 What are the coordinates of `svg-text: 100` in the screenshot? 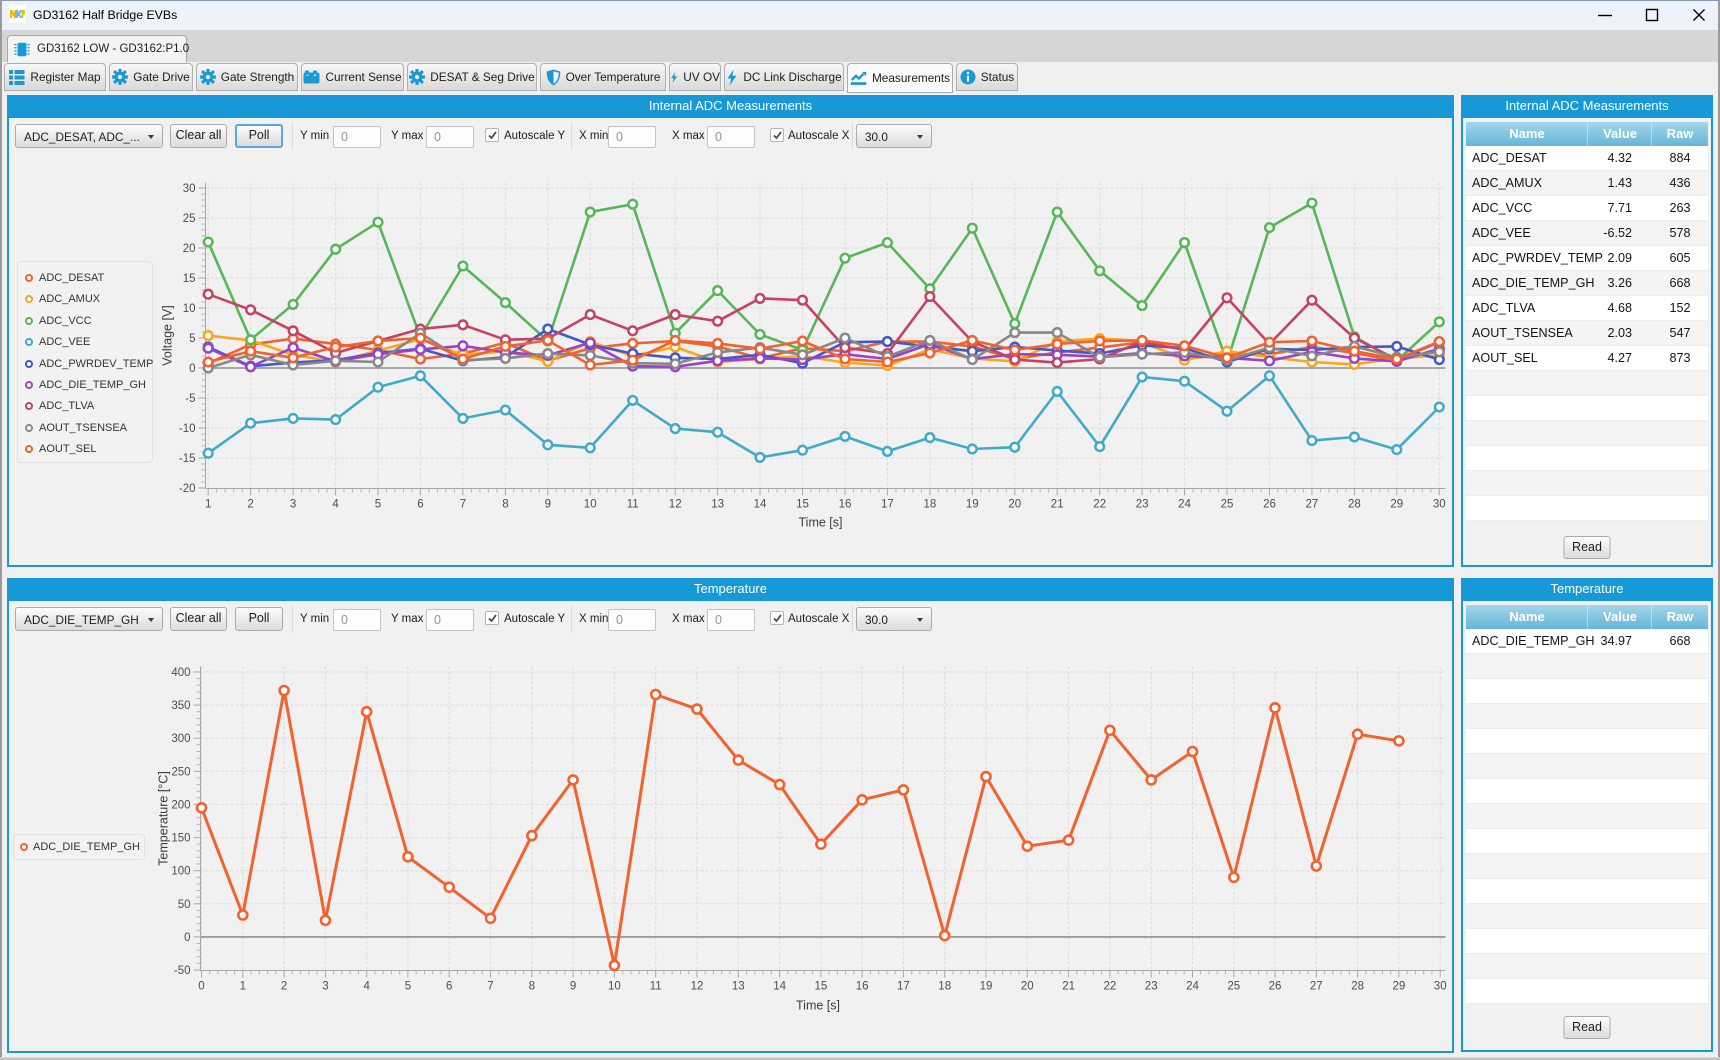 It's located at (180, 872).